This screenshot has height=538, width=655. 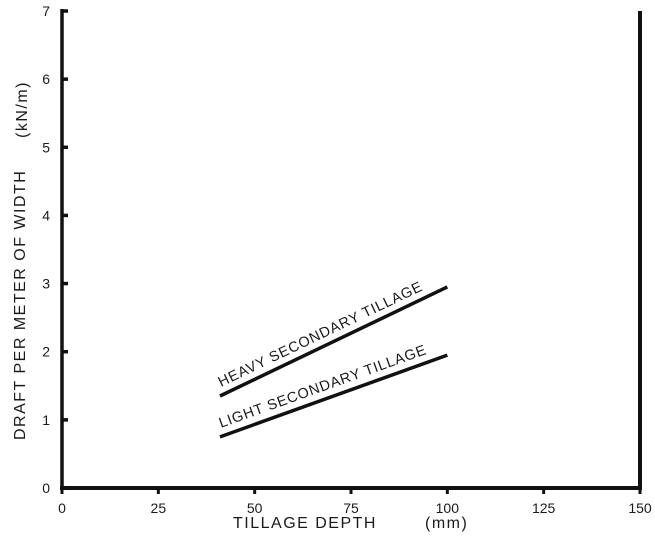 I want to click on x-tick-label: 75, so click(x=351, y=508).